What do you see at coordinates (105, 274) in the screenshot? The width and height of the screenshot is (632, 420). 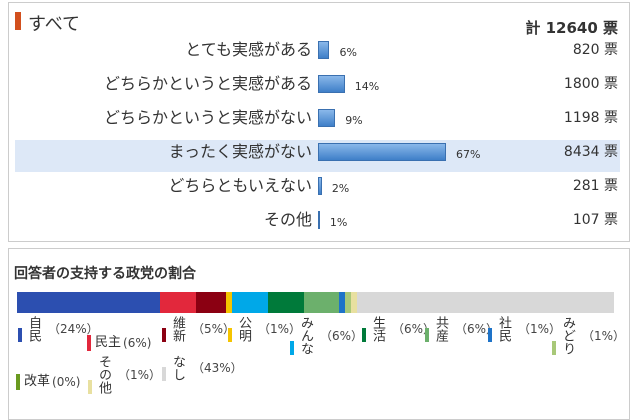 I see `party-title: 回答者の支持する政党の割合` at bounding box center [105, 274].